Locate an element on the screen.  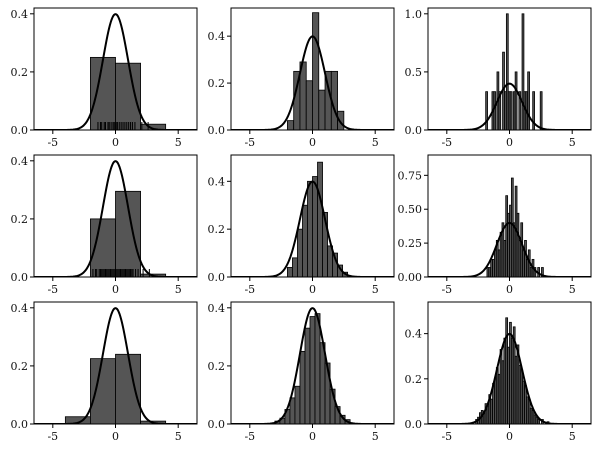
panel-row1-col2: -5 0 5 0.0 0.2 0.4 is located at coordinates (301, 78).